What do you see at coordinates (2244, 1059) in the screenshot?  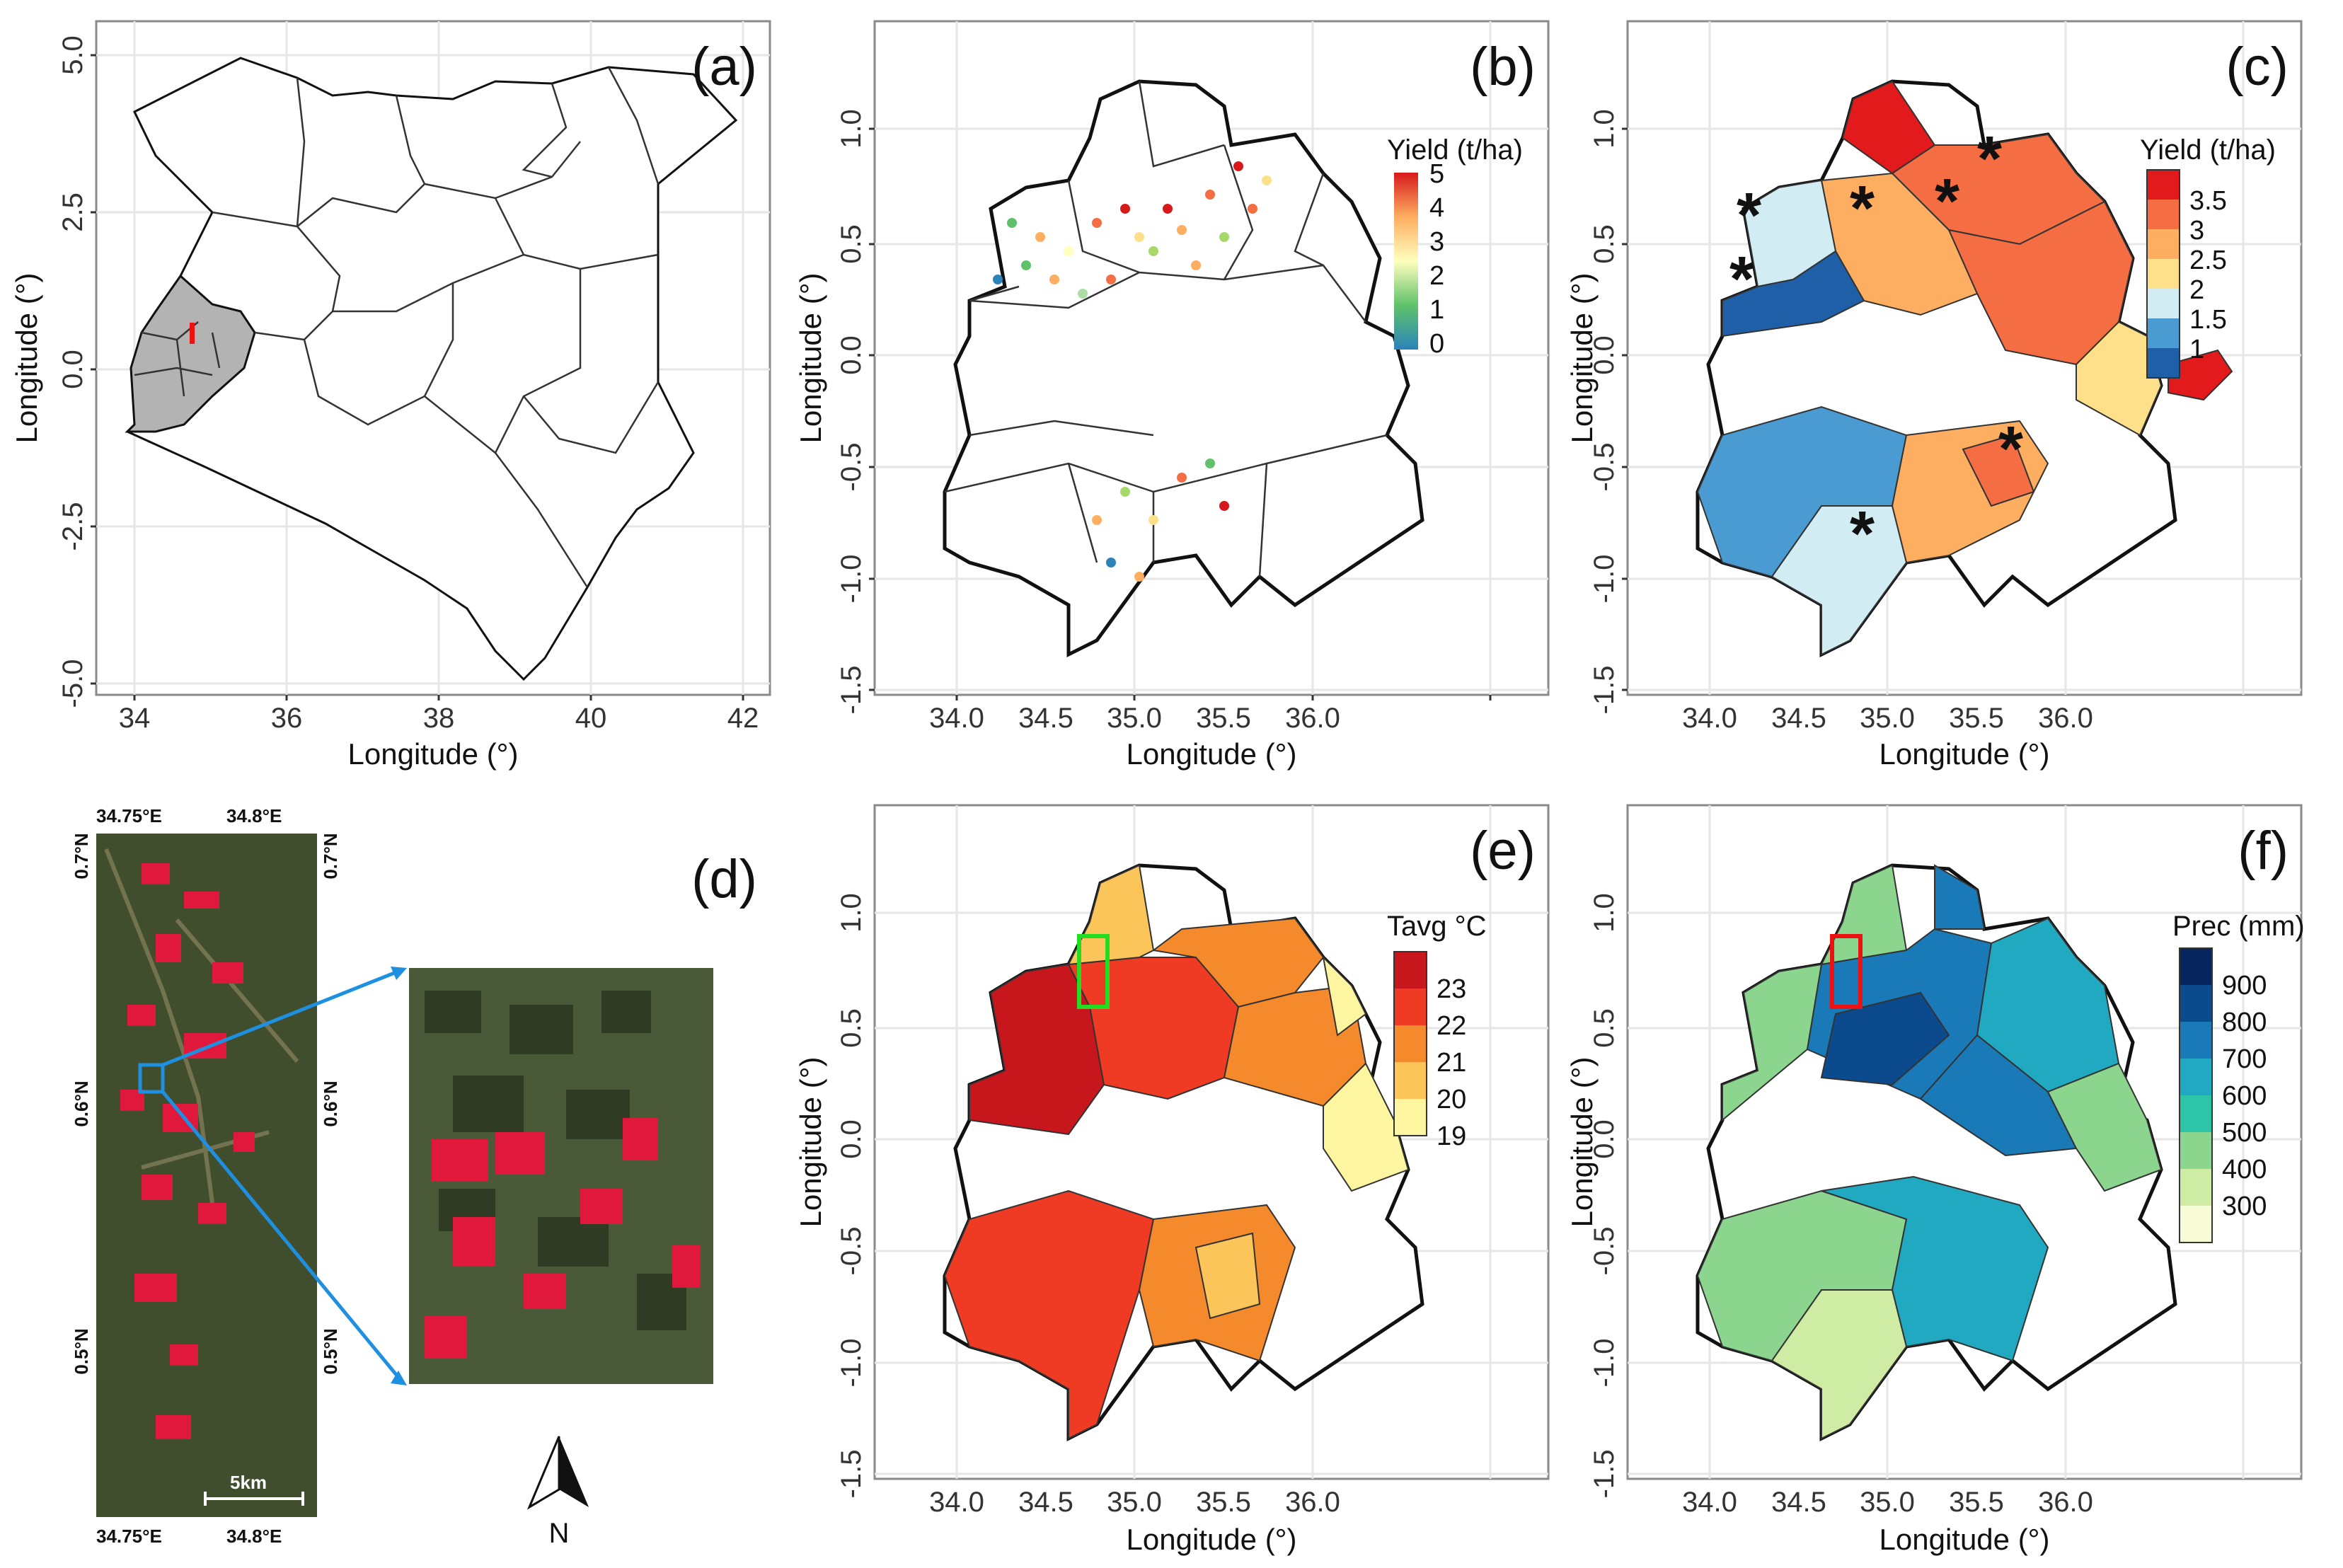 I see `f-legend-700: 700` at bounding box center [2244, 1059].